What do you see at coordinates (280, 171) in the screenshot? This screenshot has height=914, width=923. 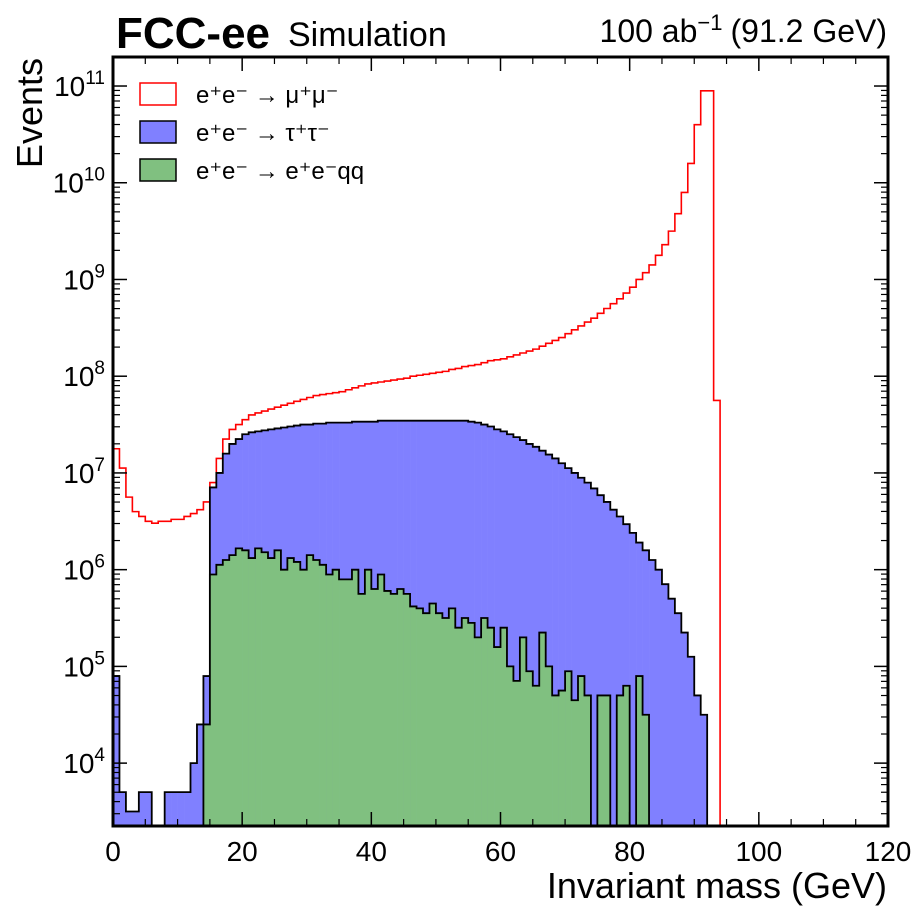 I see `legend-label-2: e⁺e⁻ → e⁺e⁻qq` at bounding box center [280, 171].